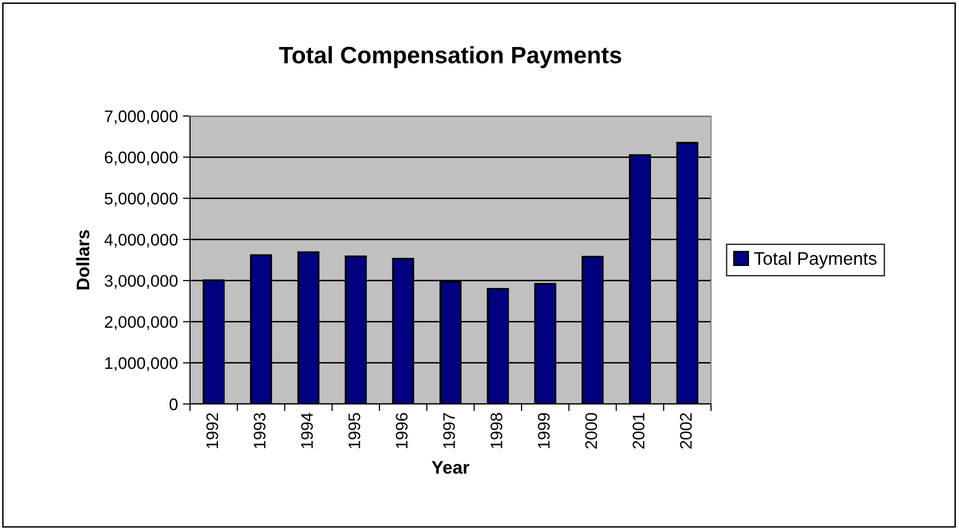 The image size is (959, 529). What do you see at coordinates (260, 430) in the screenshot?
I see `x-tick-label: 1993` at bounding box center [260, 430].